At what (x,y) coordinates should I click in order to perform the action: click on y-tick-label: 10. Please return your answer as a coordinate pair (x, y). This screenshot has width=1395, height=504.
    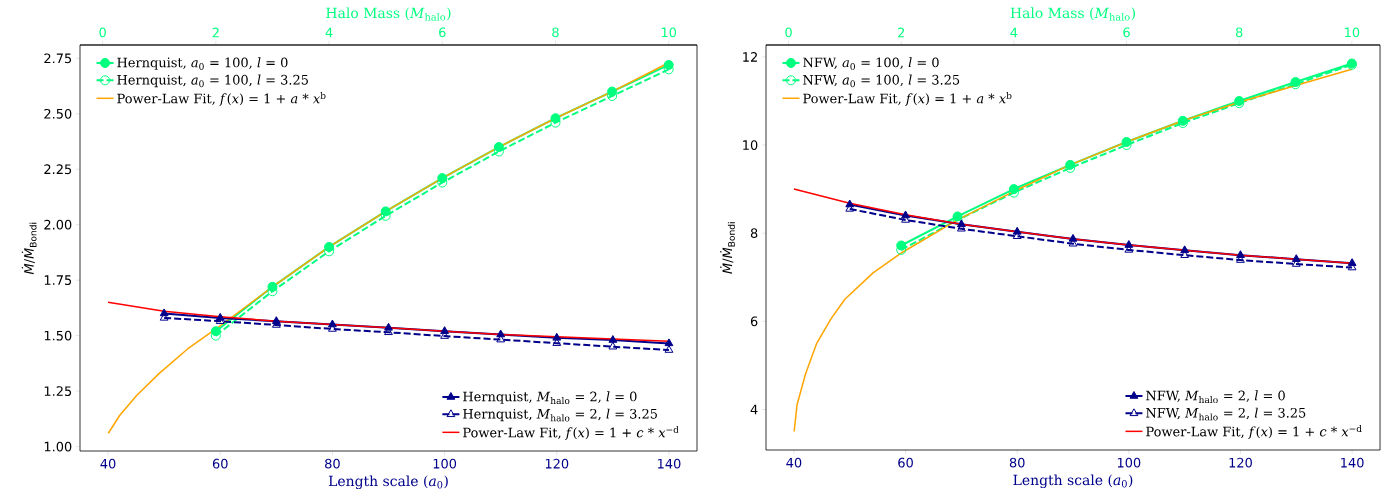
    Looking at the image, I should click on (750, 145).